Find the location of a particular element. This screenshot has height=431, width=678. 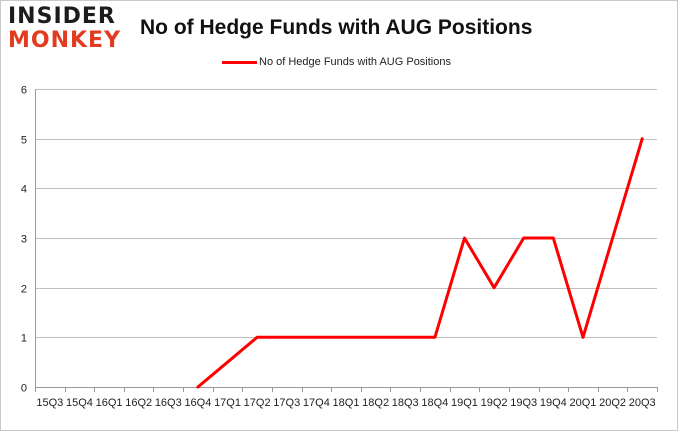

insider-monkey-logo: INSIDER MONKEY is located at coordinates (68, 30).